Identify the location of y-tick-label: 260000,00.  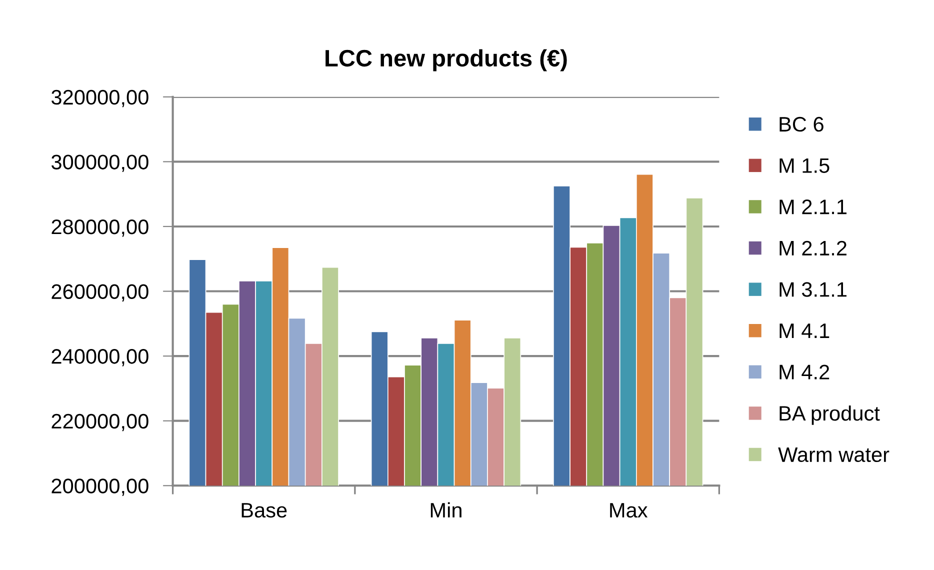
(100, 293).